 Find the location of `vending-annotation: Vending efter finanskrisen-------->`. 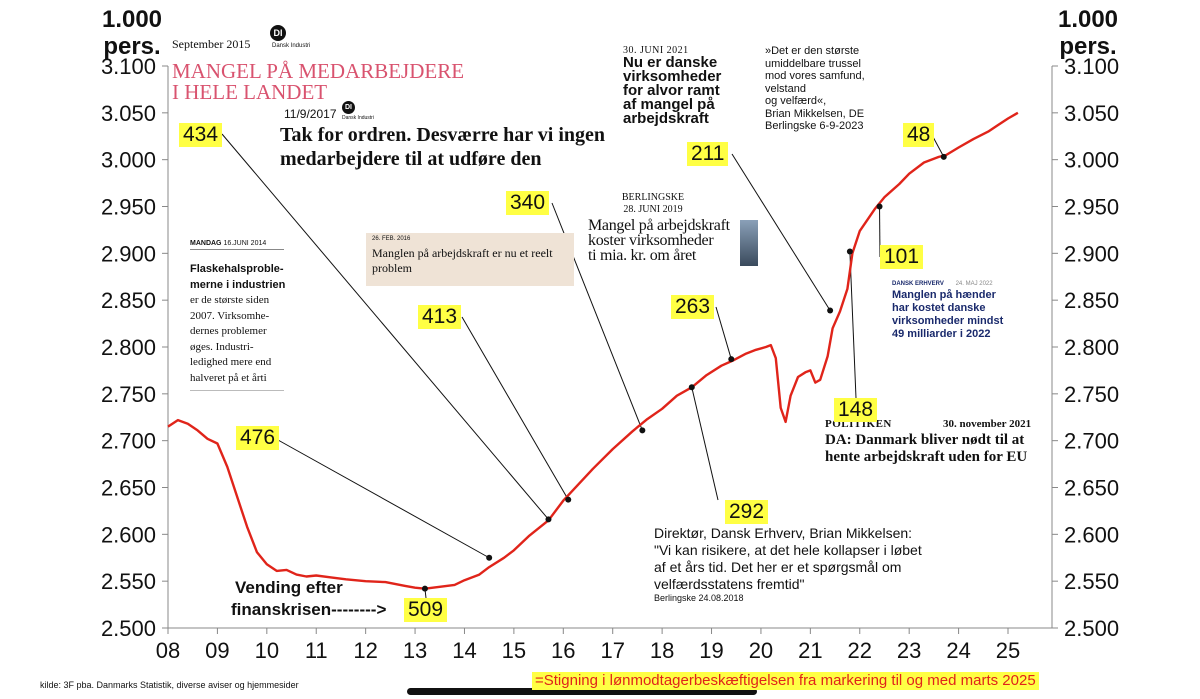

vending-annotation: Vending efter finanskrisen--------> is located at coordinates (308, 599).